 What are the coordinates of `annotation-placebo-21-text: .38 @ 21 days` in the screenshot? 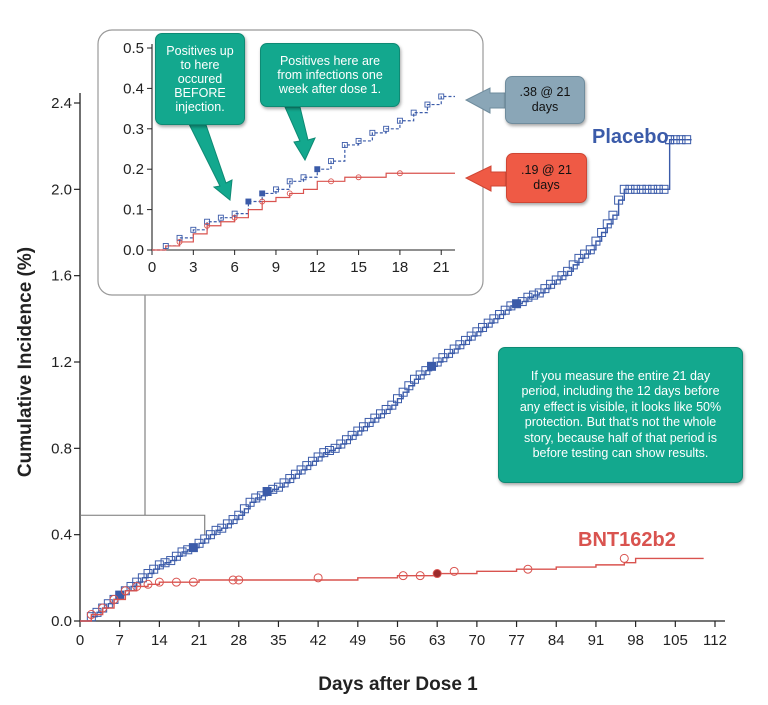 It's located at (545, 99).